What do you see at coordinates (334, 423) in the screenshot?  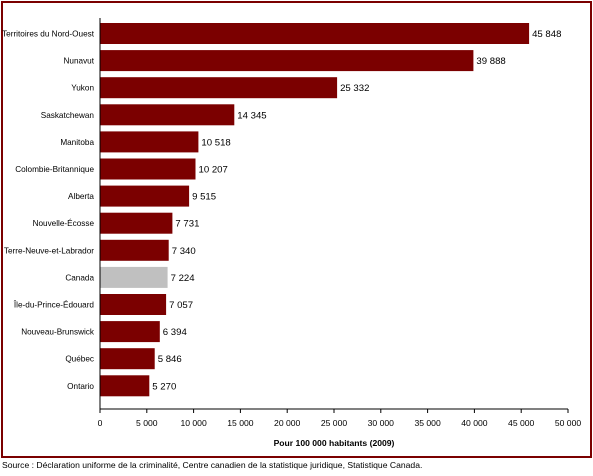 I see `x-tick-label: 25 000` at bounding box center [334, 423].